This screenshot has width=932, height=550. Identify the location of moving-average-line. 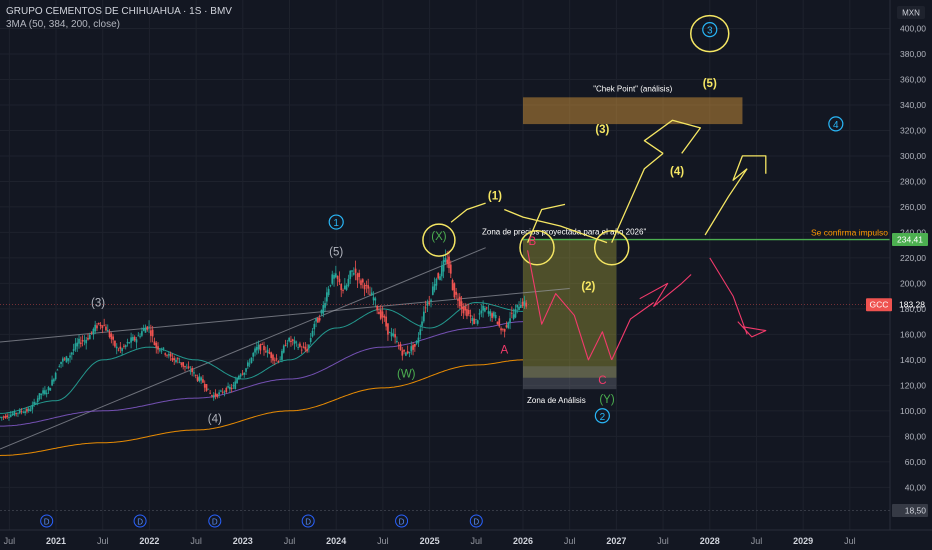
(261, 357).